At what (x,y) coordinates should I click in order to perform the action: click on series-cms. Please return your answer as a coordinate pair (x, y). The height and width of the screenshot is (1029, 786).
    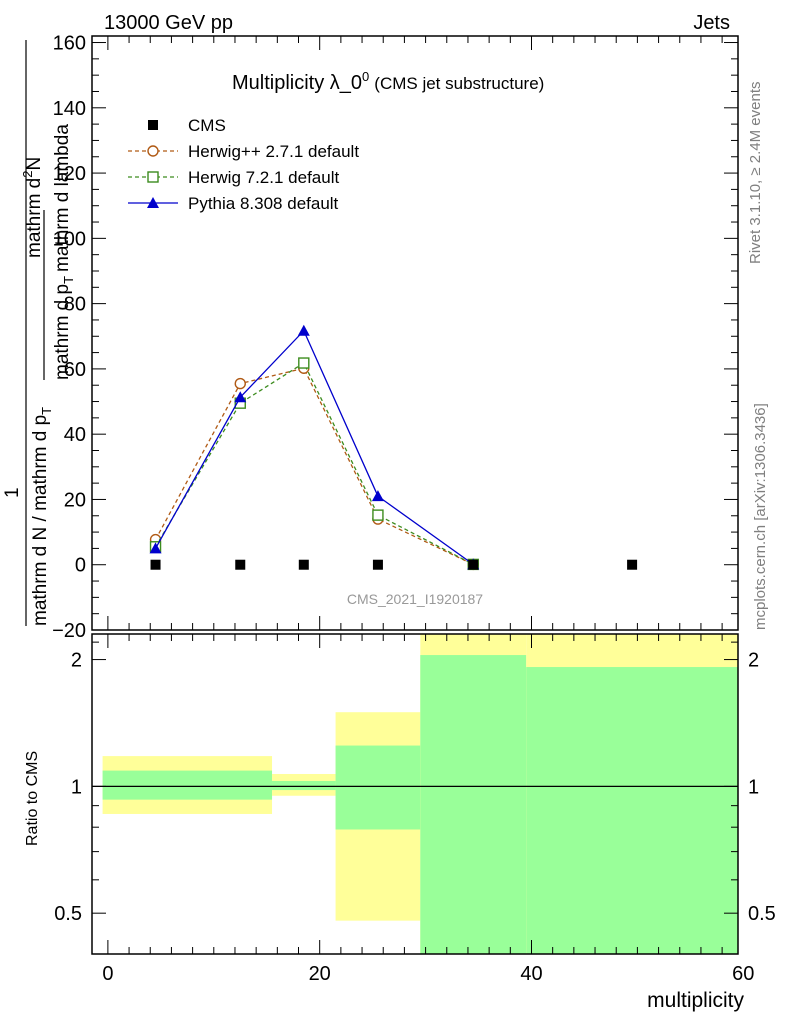
    Looking at the image, I should click on (394, 564).